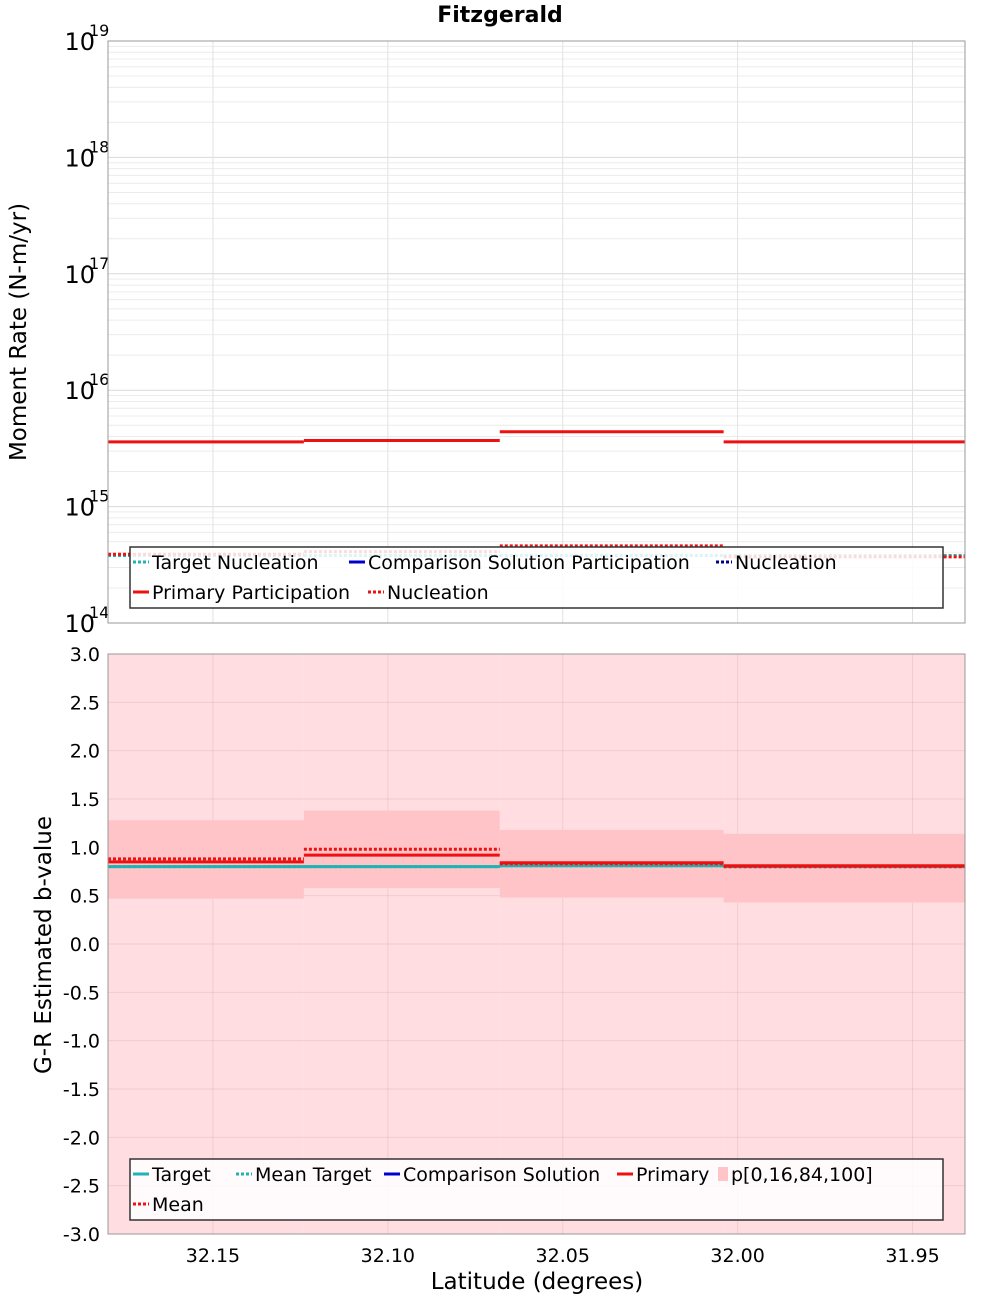  I want to click on chart-title: Fitzgerald, so click(500, 15).